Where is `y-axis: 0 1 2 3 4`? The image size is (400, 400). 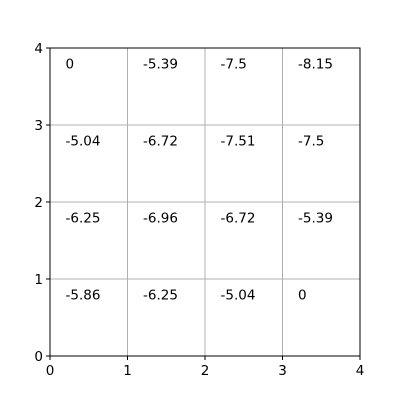
y-axis: 0 1 2 3 4 is located at coordinates (42, 203).